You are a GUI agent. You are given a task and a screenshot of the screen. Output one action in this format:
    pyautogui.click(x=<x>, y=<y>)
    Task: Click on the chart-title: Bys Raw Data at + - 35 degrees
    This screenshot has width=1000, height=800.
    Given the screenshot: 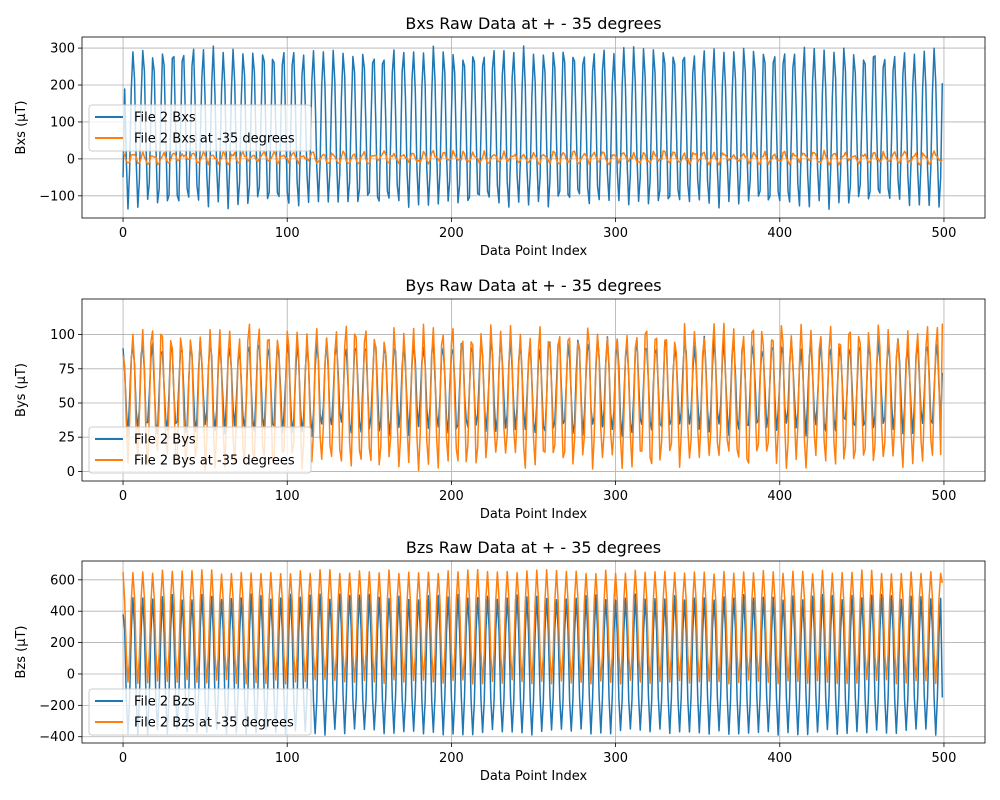 What is the action you would take?
    pyautogui.click(x=533, y=285)
    